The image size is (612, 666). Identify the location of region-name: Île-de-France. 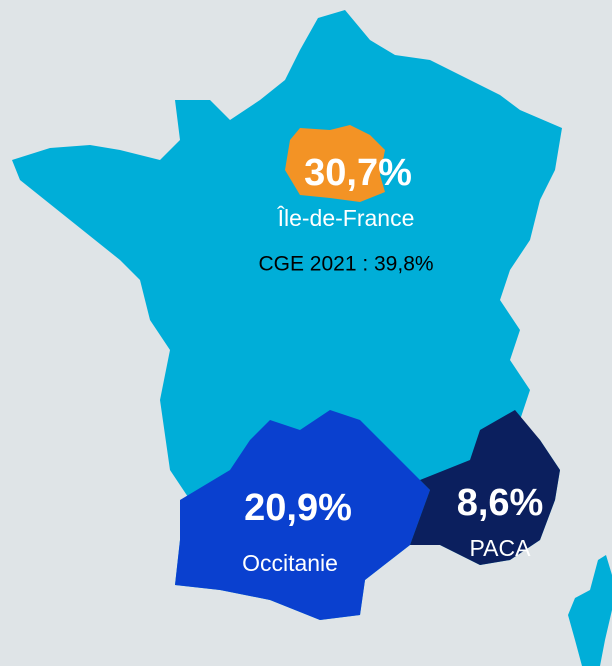
(346, 218).